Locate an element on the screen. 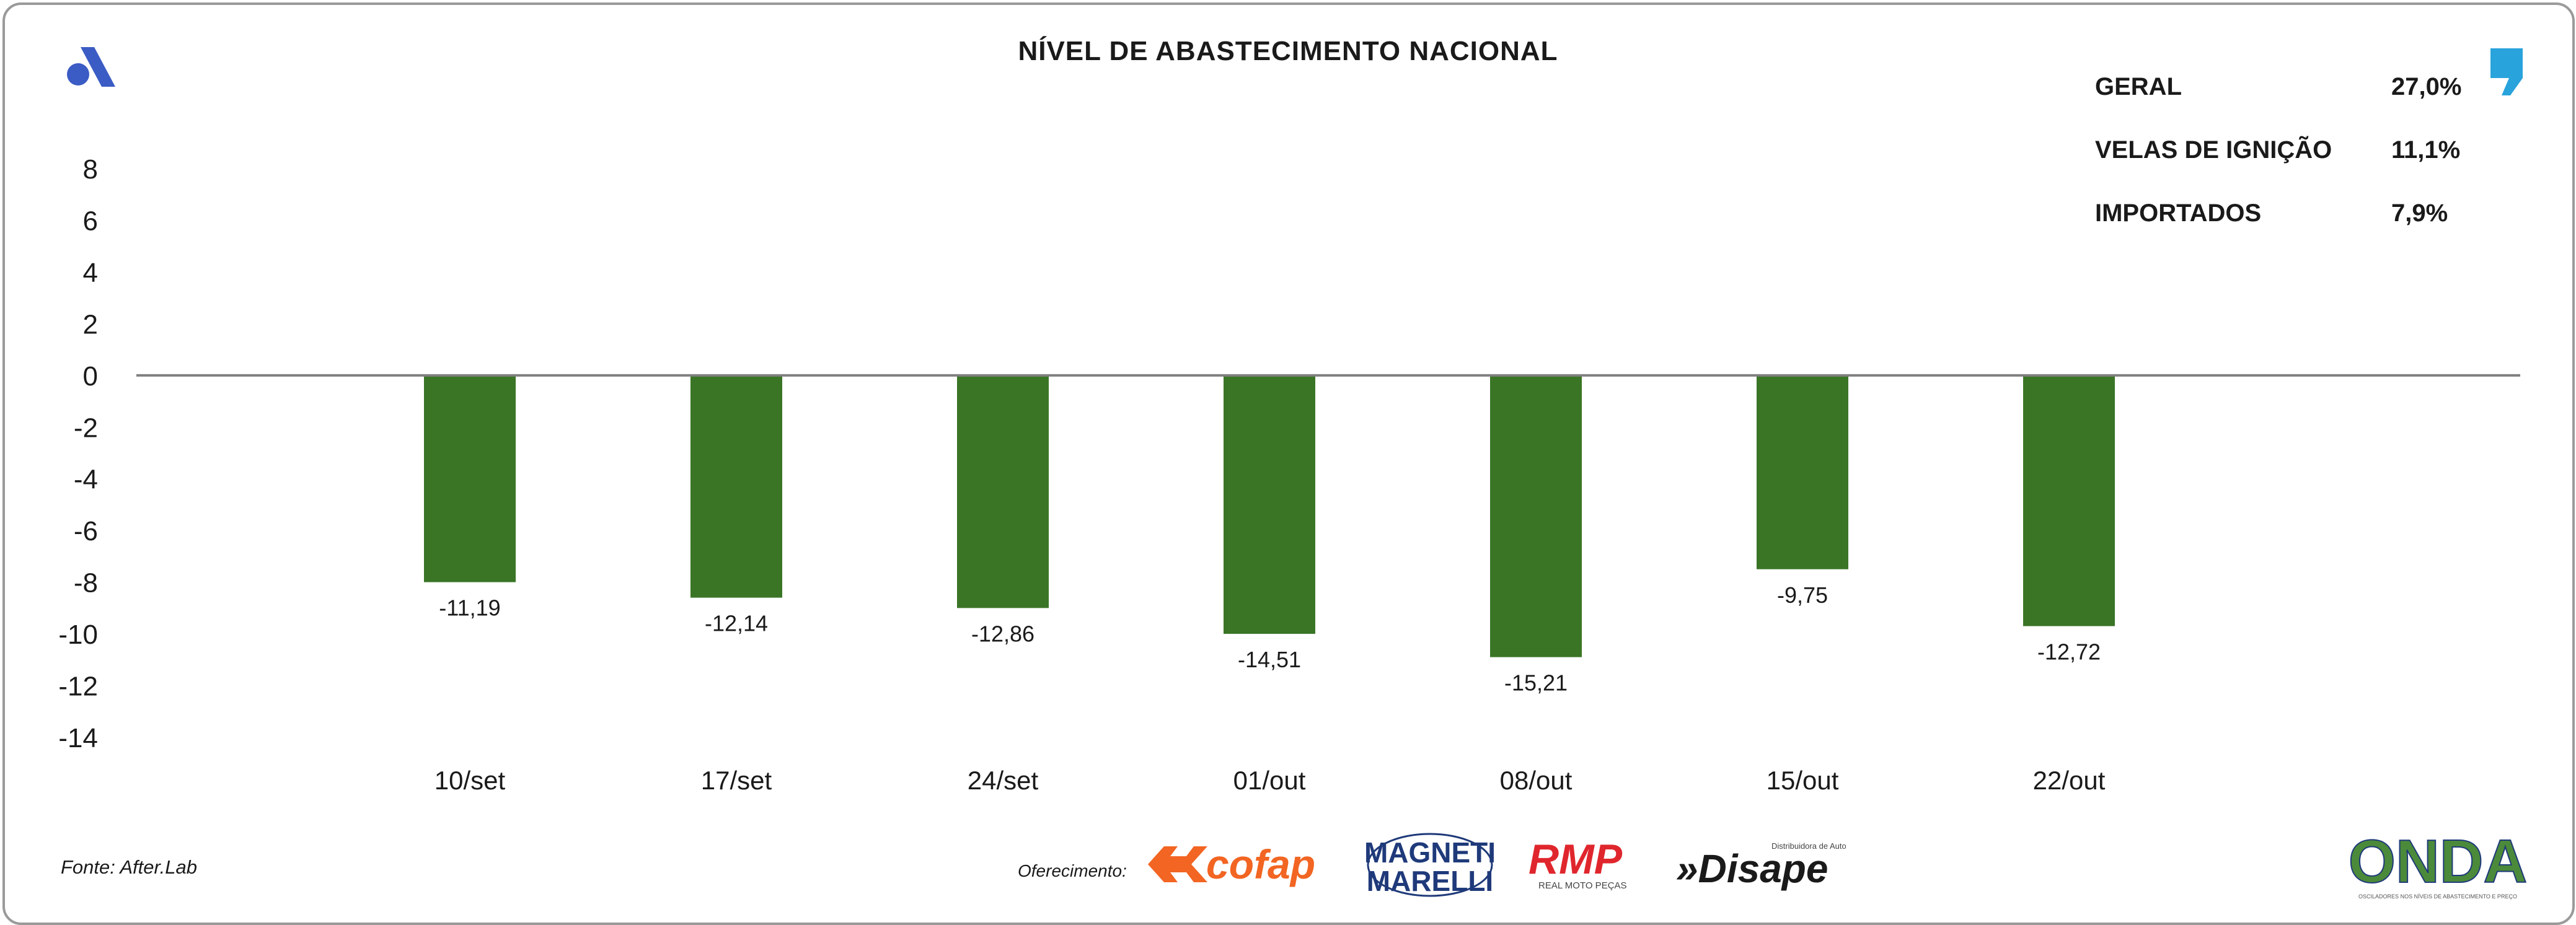 Image resolution: width=2576 pixels, height=925 pixels. onda-logo-text: ONDA is located at coordinates (2437, 861).